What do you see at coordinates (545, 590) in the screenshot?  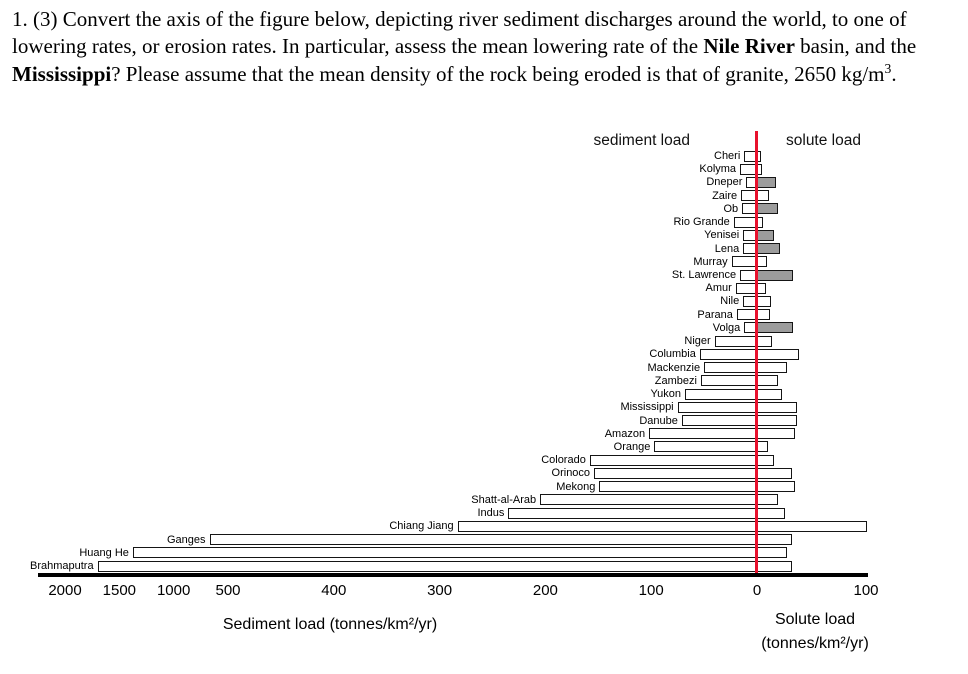 I see `axis-tick-label: 200` at bounding box center [545, 590].